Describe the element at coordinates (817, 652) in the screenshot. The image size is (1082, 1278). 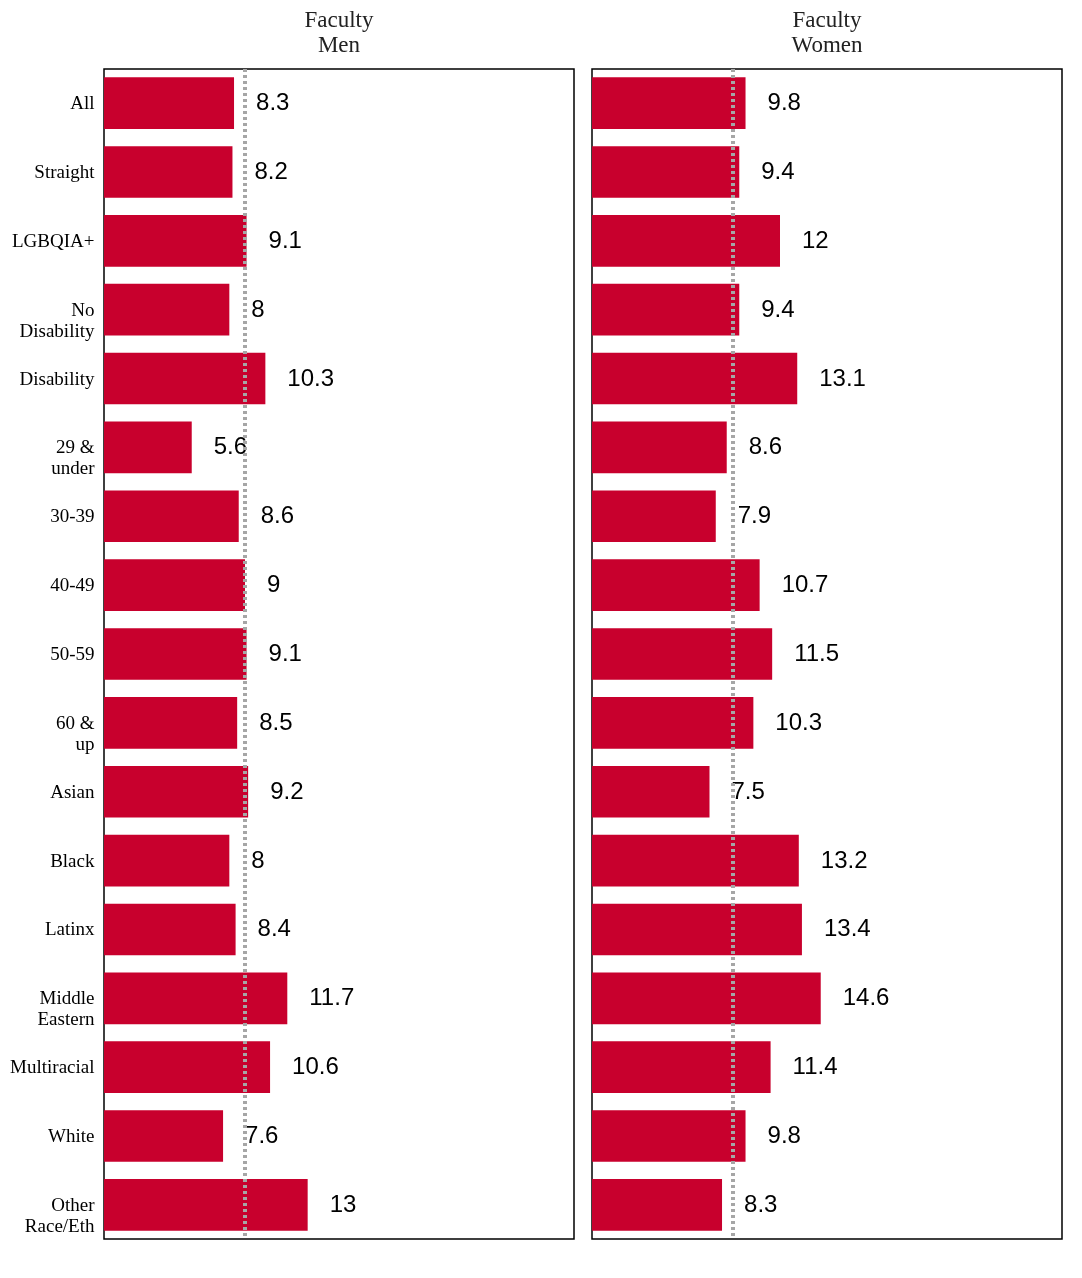
I see `data-label: 11.5` at that location.